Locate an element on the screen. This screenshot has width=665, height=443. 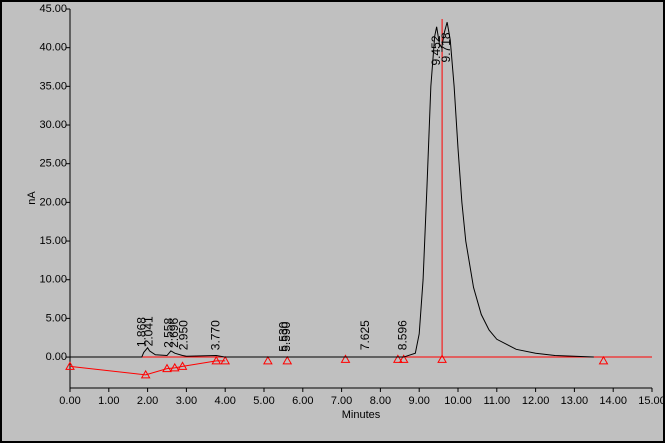
x-tick-label: 13.00 is located at coordinates (575, 401).